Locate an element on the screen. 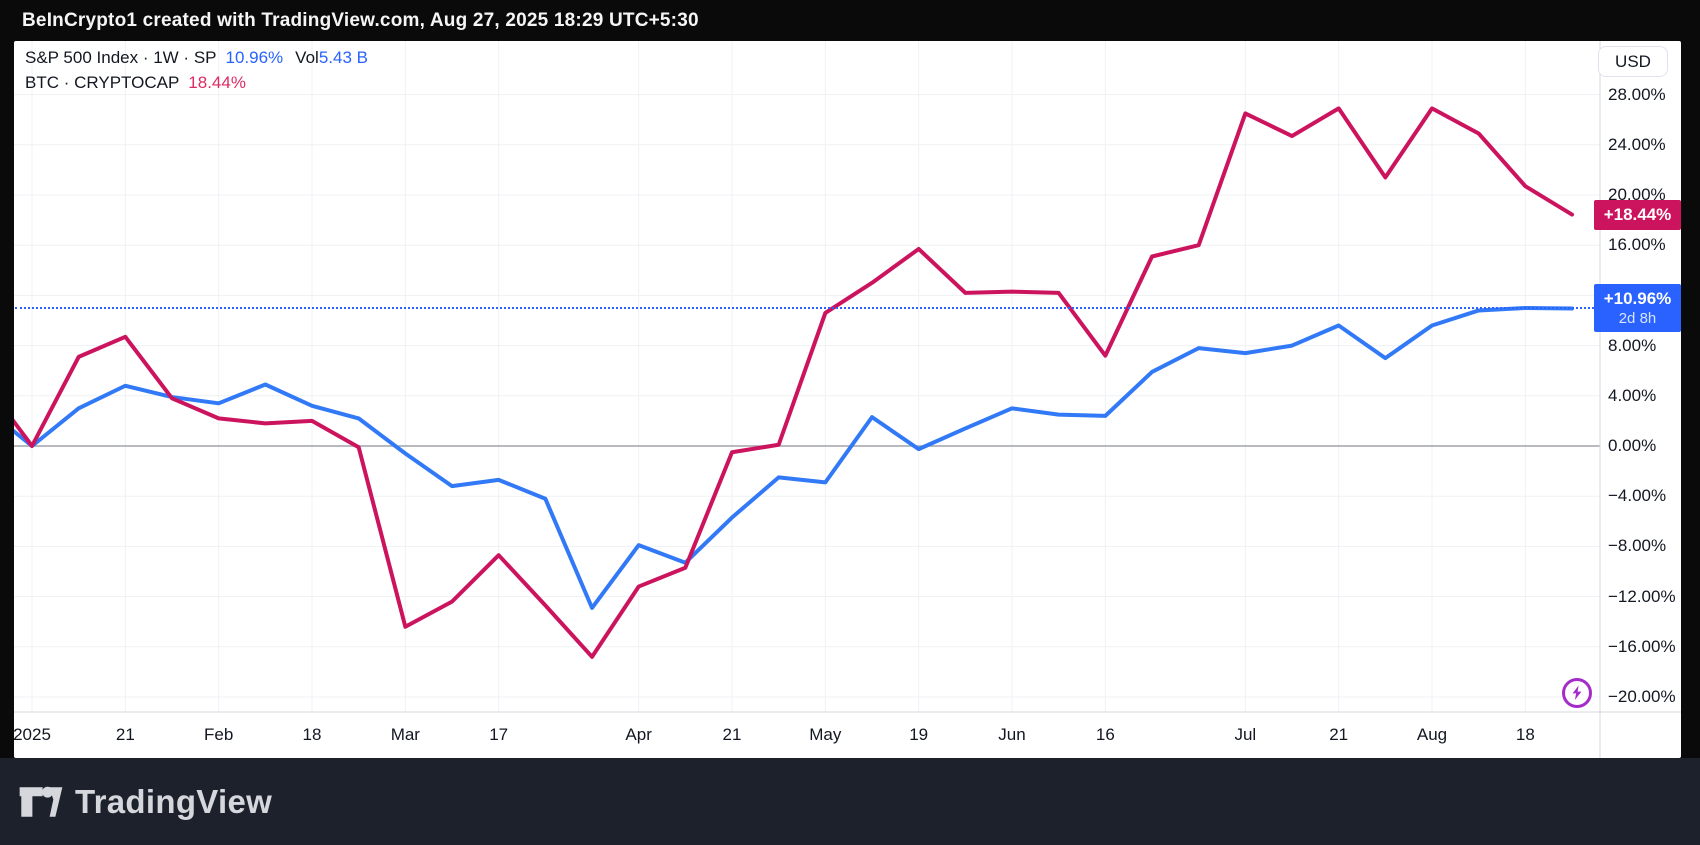 The image size is (1700, 845). footer-bar: TradingView is located at coordinates (850, 801).